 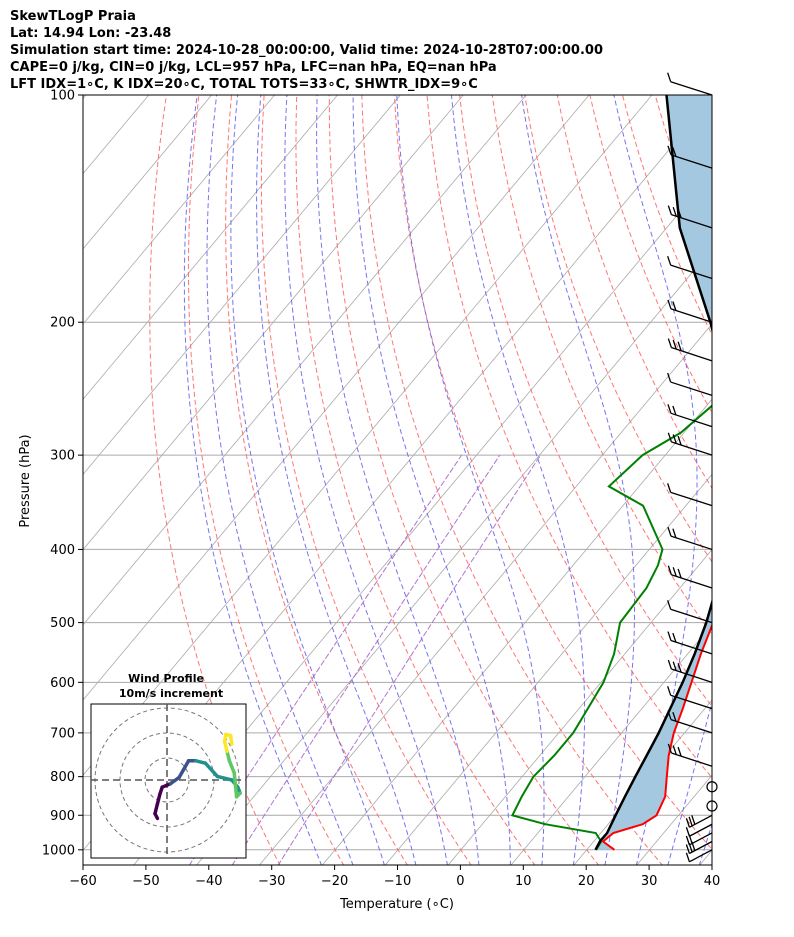 I want to click on wind-profile-inset: Wind Profile 10m/s increment, so click(x=168, y=765).